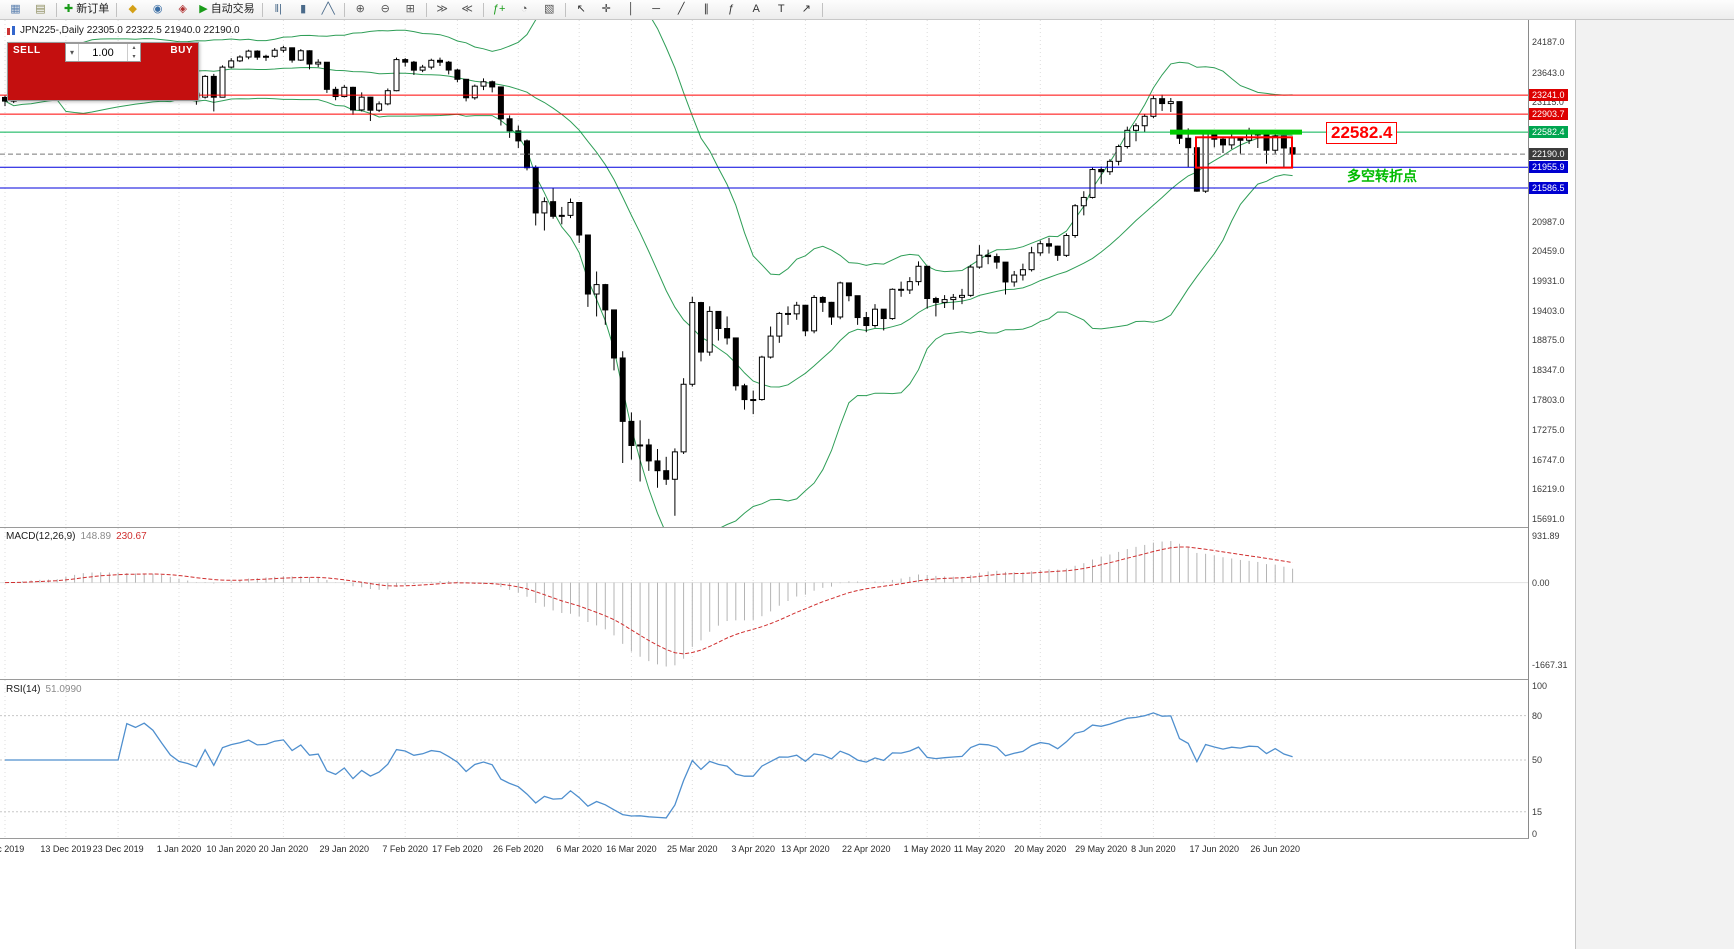 This screenshot has height=949, width=1734. What do you see at coordinates (131, 536) in the screenshot?
I see `macd-signal-value: 230.67` at bounding box center [131, 536].